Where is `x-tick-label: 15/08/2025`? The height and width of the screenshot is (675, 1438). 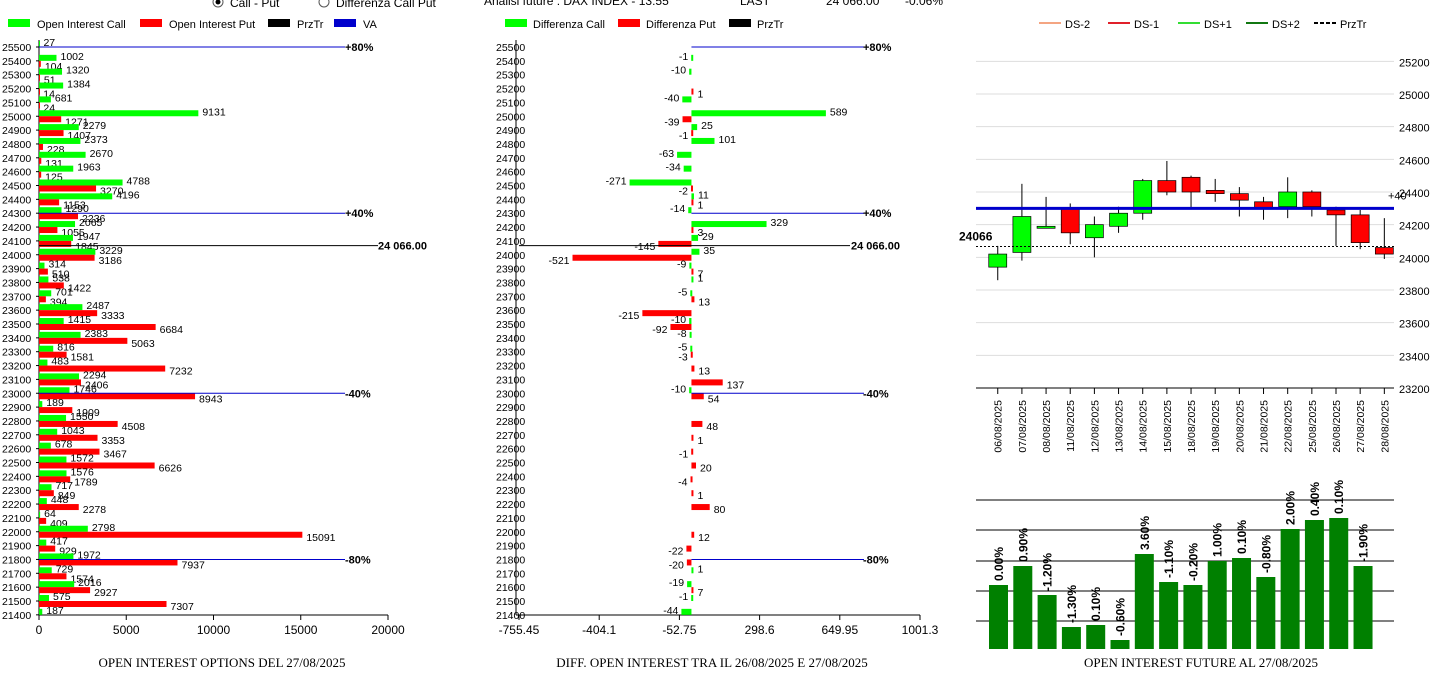 x-tick-label: 15/08/2025 is located at coordinates (1168, 426).